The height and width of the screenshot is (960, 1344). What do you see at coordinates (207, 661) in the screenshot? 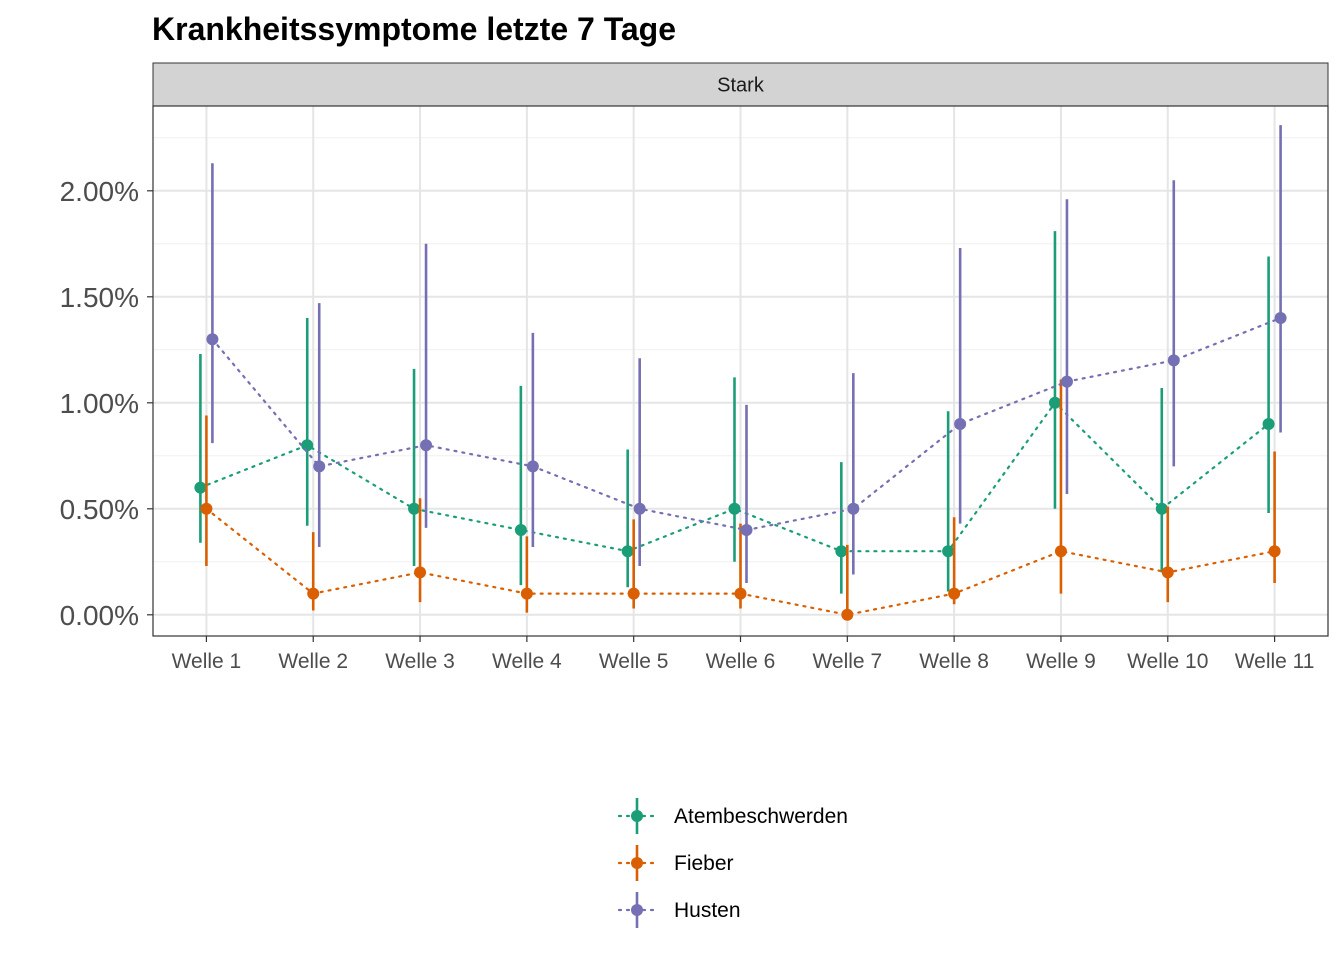
I see `x-tick-label: Welle 1` at bounding box center [207, 661].